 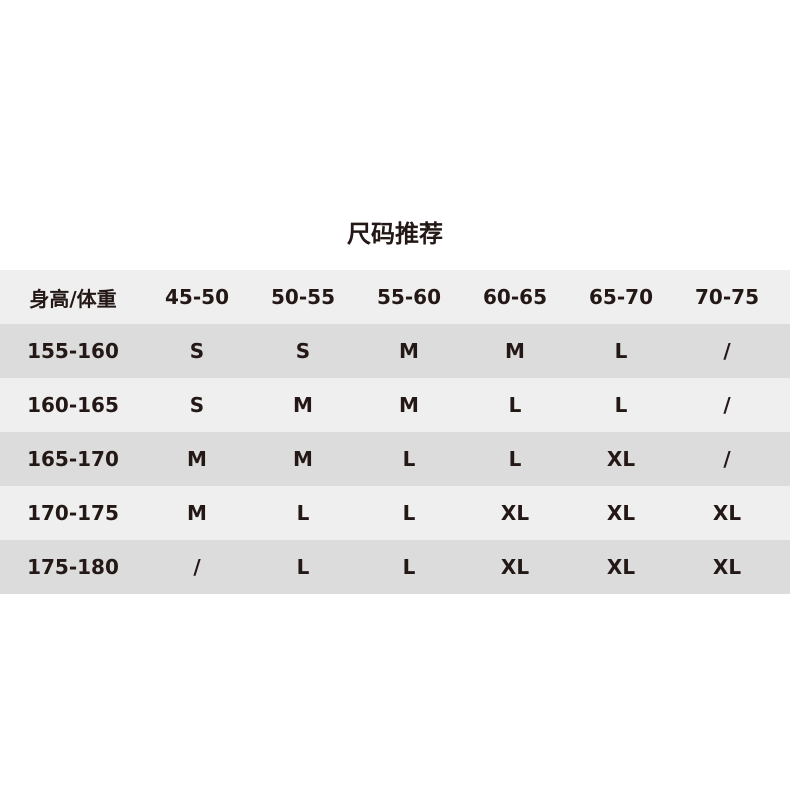 I want to click on table-row: 155-160 S S M M L /, so click(x=395, y=351).